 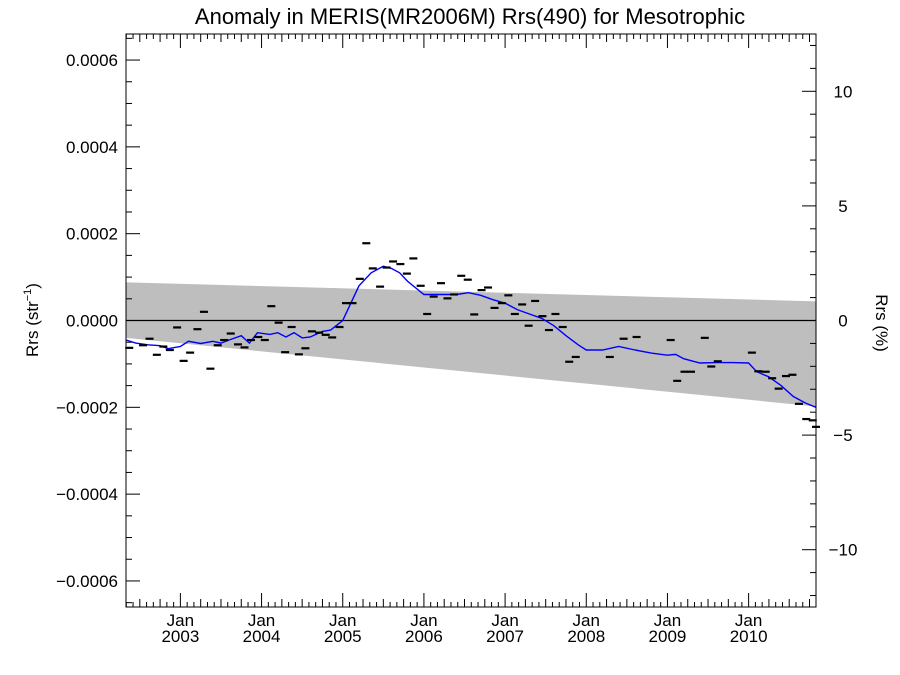 I want to click on y-tick-label-right: −5, so click(x=842, y=435).